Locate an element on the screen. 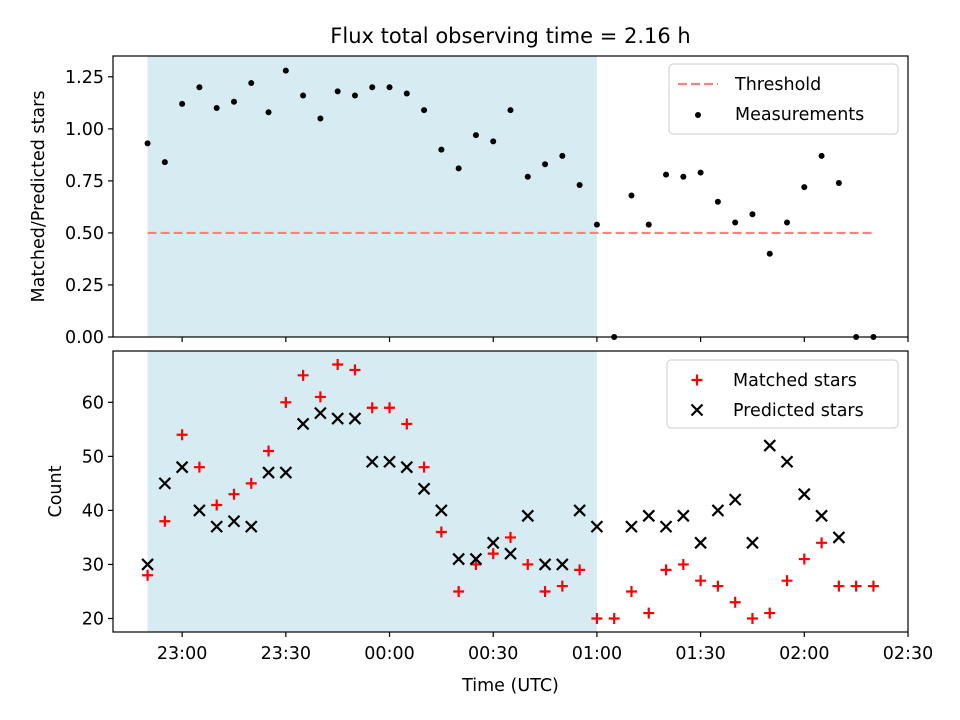 The width and height of the screenshot is (960, 720). y-tick-label: 40 is located at coordinates (93, 511).